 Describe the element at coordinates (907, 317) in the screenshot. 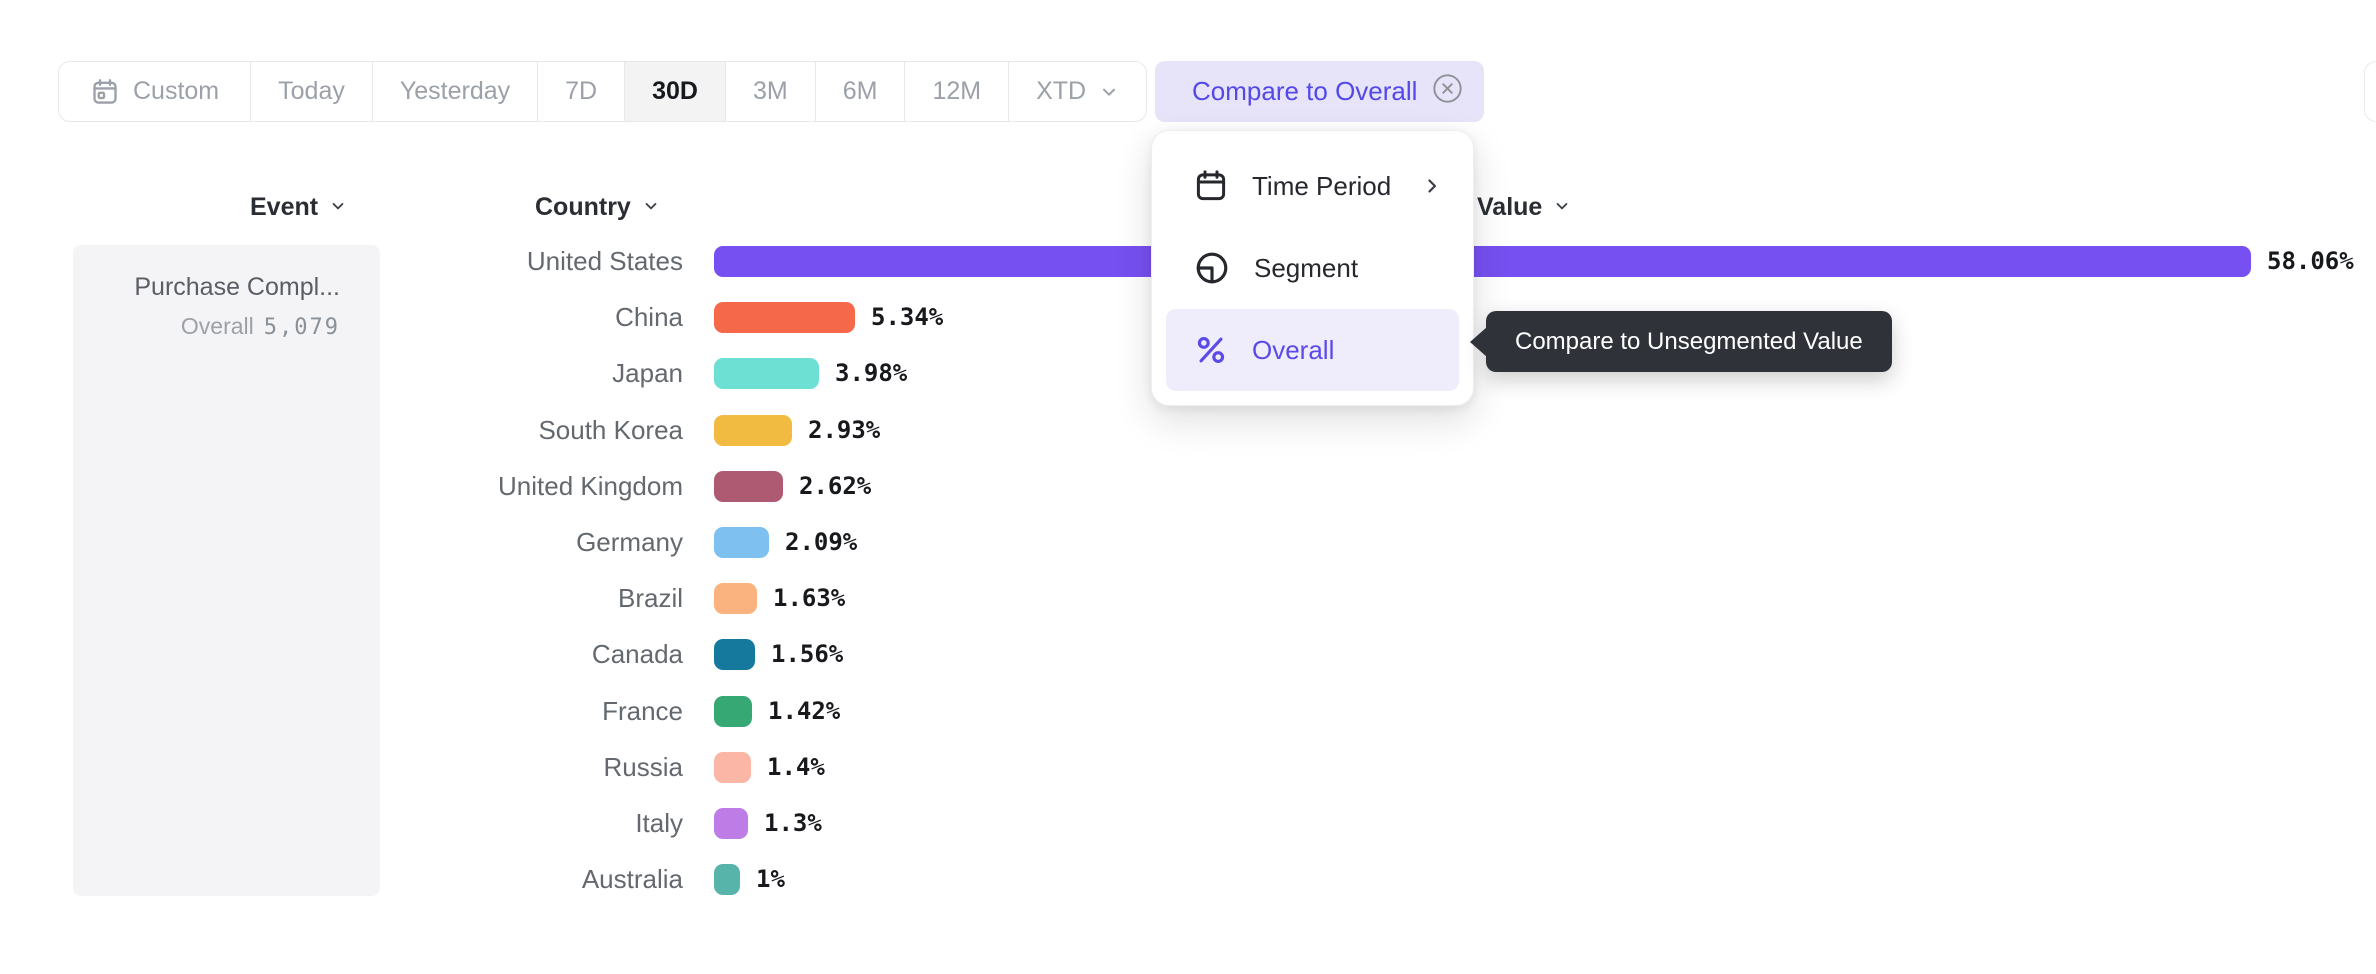

I see `value-label-china: 5.34%` at that location.